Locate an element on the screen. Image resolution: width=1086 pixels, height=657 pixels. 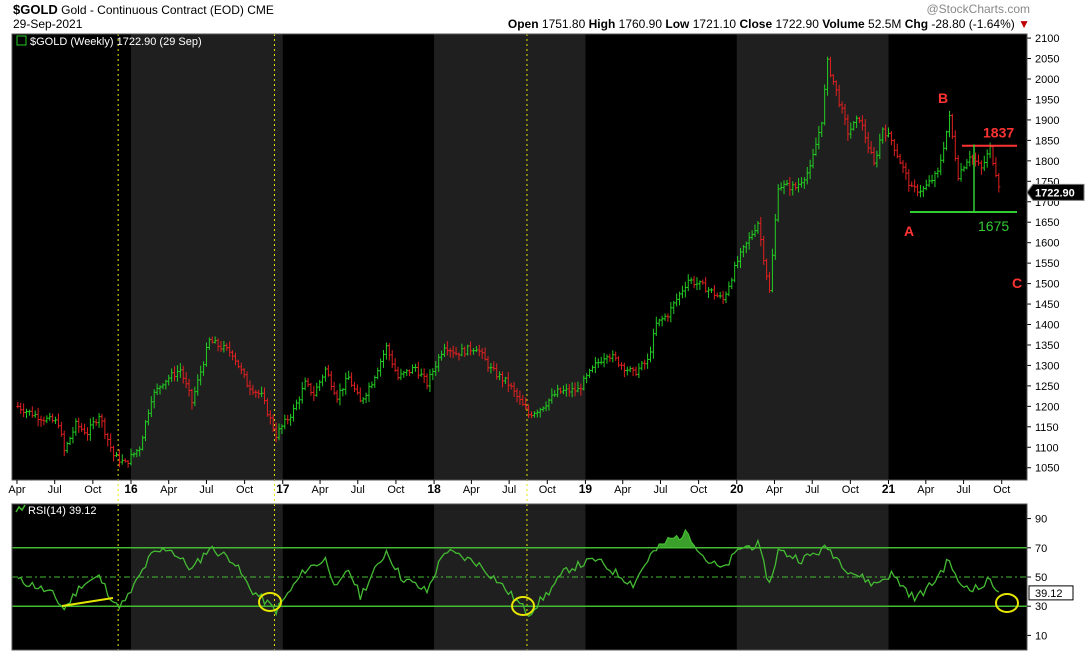
support-label: 1675 is located at coordinates (993, 226).